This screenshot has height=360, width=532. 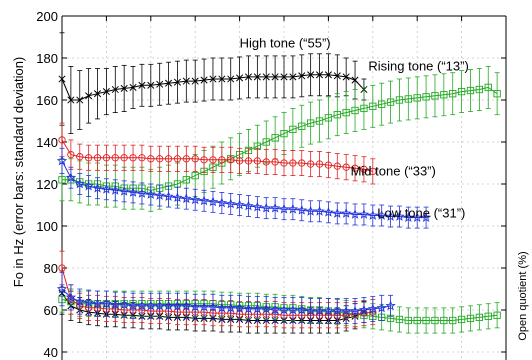 I want to click on y-tick-label: 40, so click(x=51, y=352).